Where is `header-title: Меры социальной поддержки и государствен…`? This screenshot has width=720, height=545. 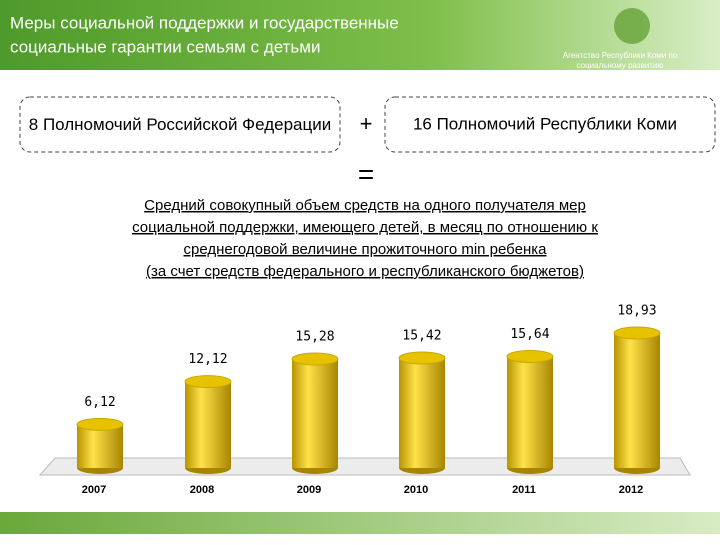
header-title: Меры социальной поддержки и государствен… is located at coordinates (204, 22).